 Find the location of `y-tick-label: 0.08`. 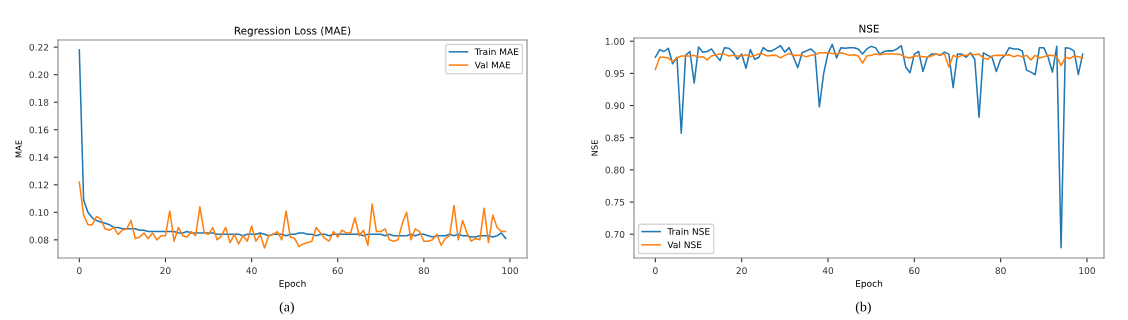

y-tick-label: 0.08 is located at coordinates (39, 240).